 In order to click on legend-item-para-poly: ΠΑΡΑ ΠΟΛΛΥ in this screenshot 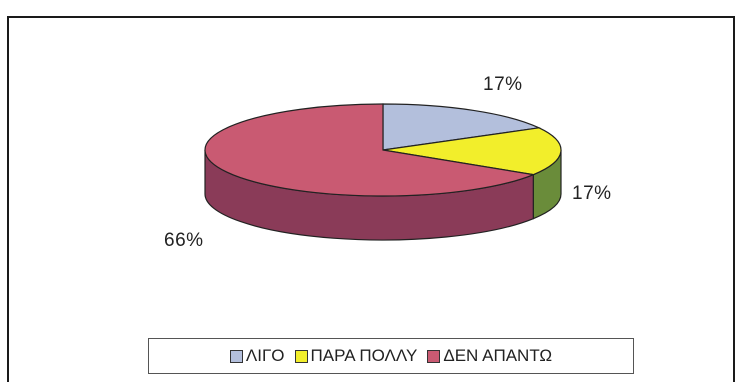, I will do `click(356, 356)`.